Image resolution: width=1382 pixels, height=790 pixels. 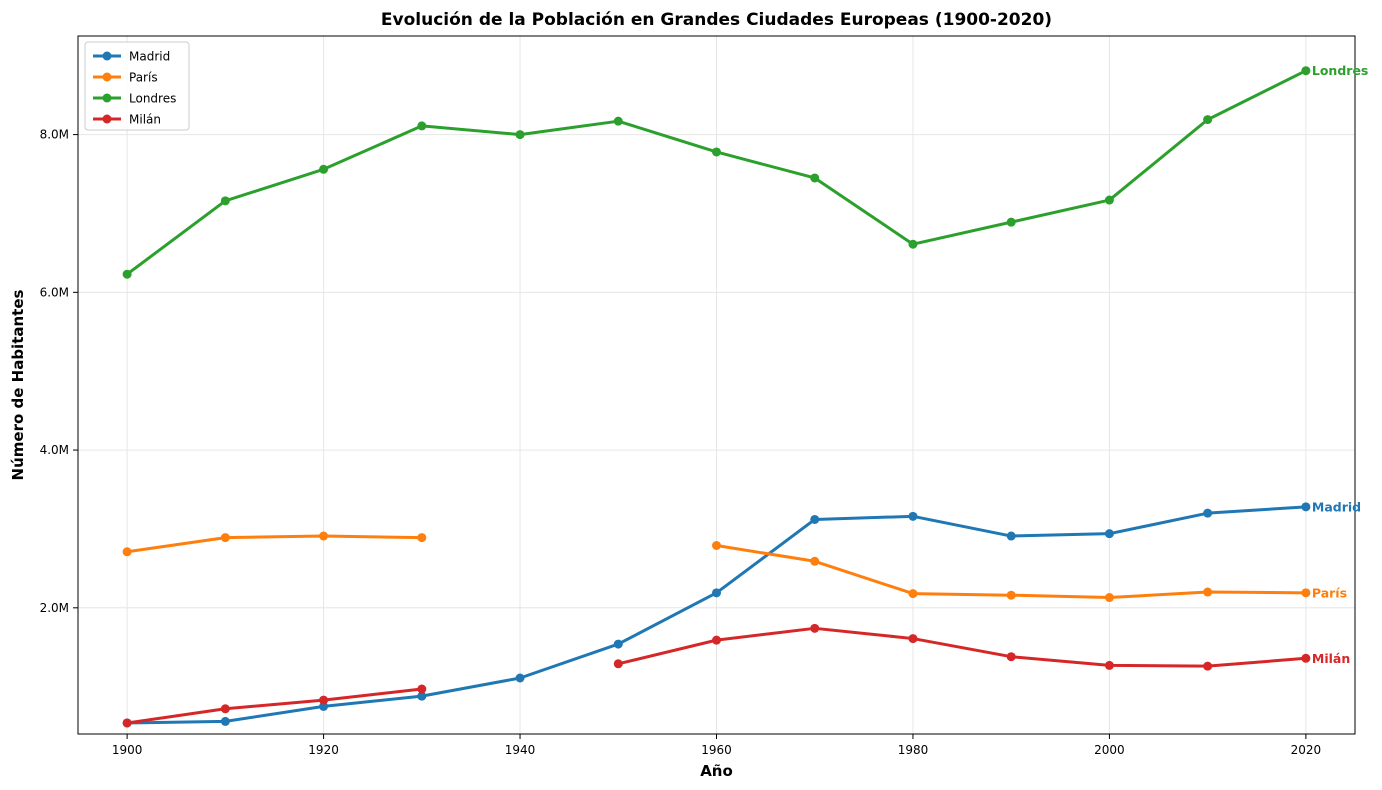 What do you see at coordinates (54, 608) in the screenshot?
I see `y-tick-label: 2.0M` at bounding box center [54, 608].